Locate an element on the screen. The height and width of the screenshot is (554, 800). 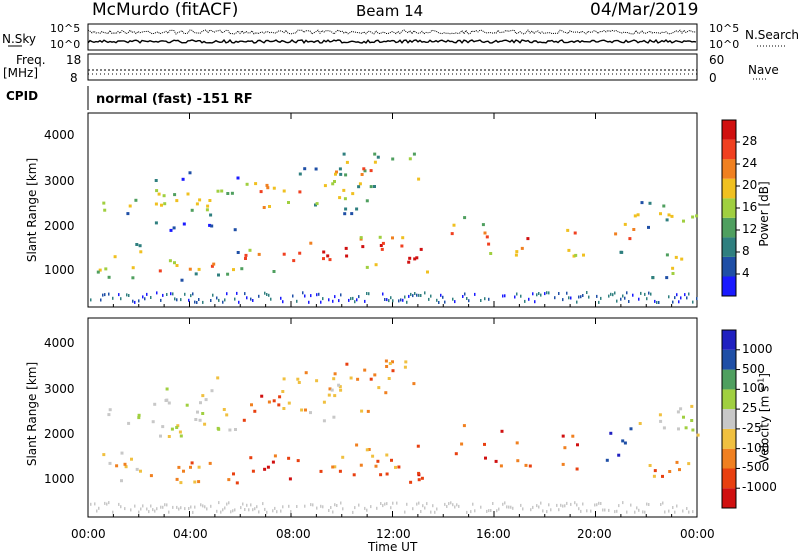
noise-left-tick-top: 10^5 is located at coordinates (65, 28).